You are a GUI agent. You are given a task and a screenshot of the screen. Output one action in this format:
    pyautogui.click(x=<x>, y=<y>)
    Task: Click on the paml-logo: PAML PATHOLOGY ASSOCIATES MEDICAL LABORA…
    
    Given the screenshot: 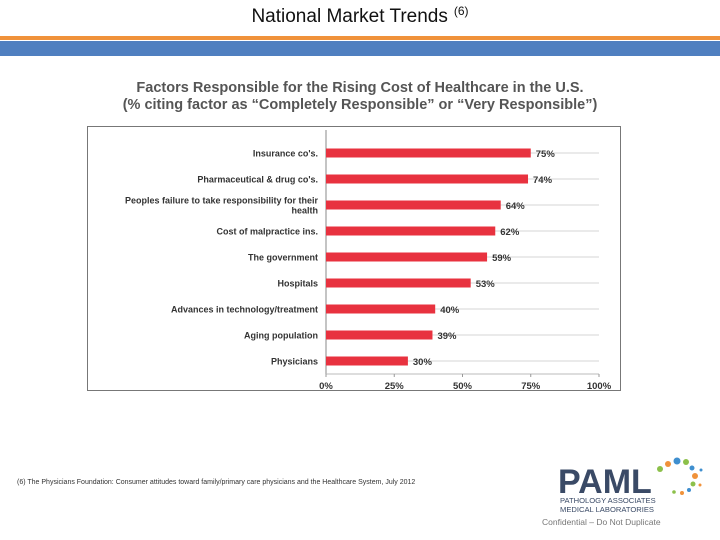 What is the action you would take?
    pyautogui.click(x=630, y=485)
    